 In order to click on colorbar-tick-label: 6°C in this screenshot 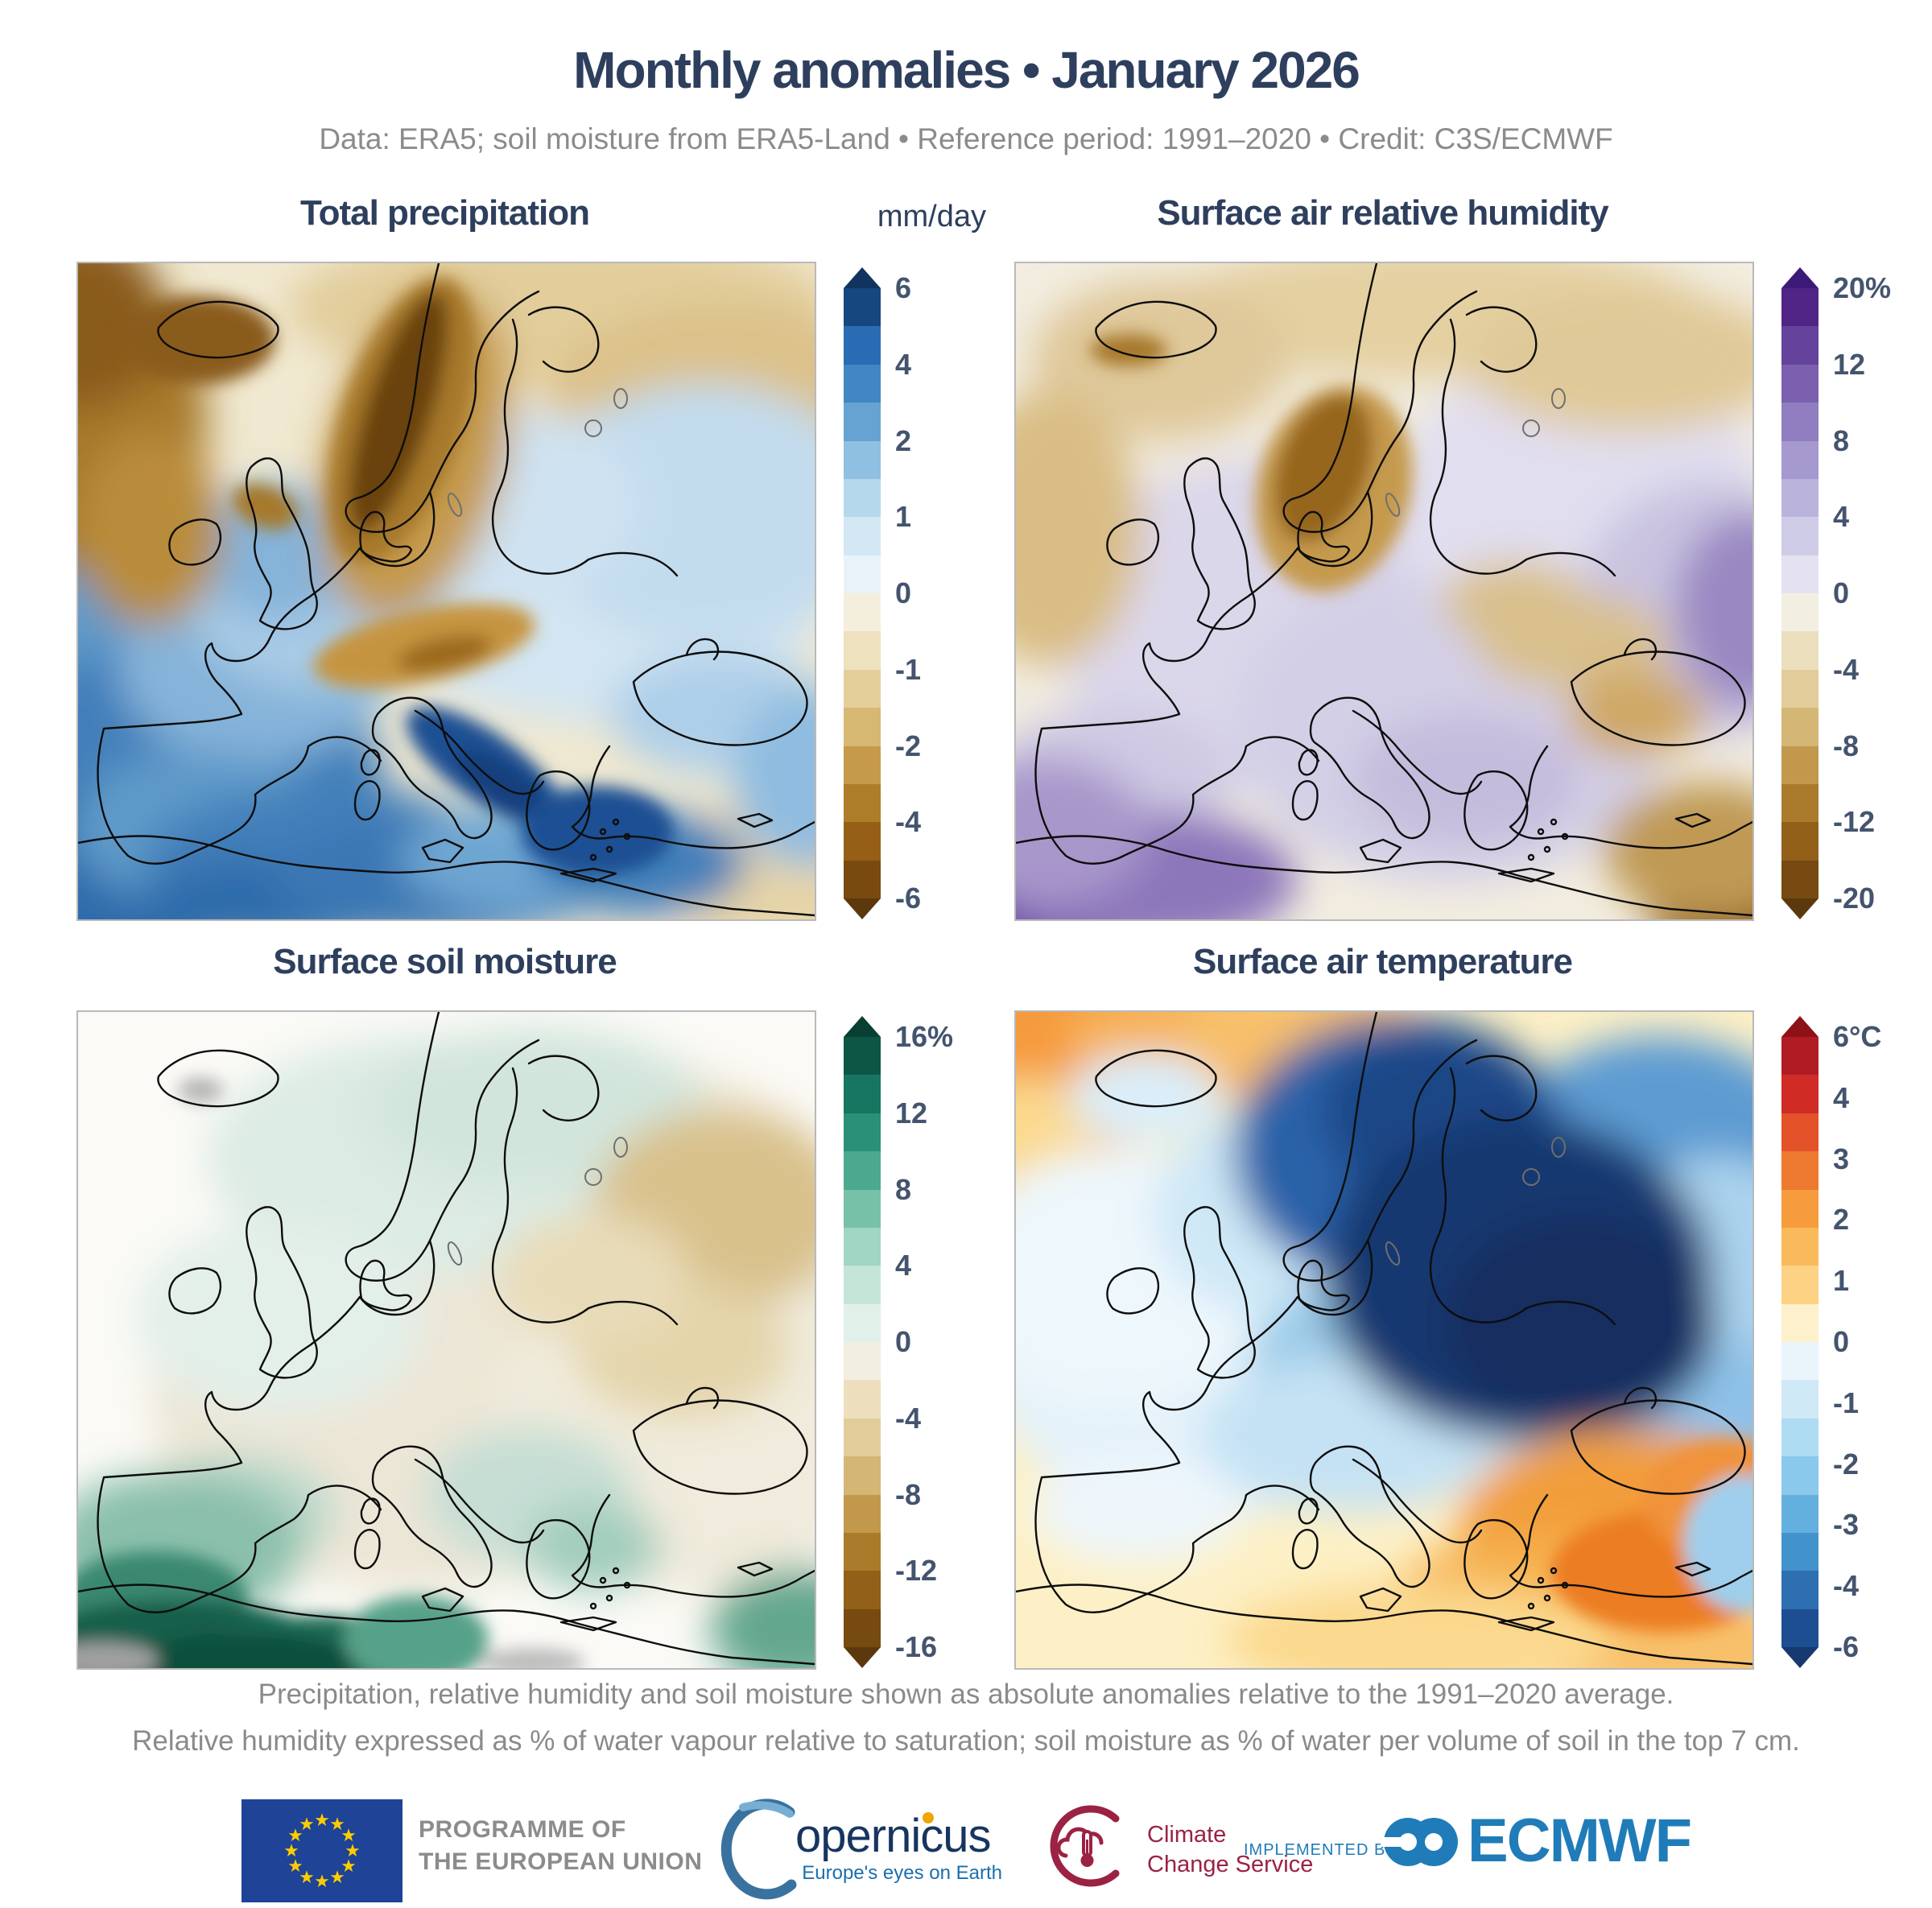, I will do `click(1857, 1036)`.